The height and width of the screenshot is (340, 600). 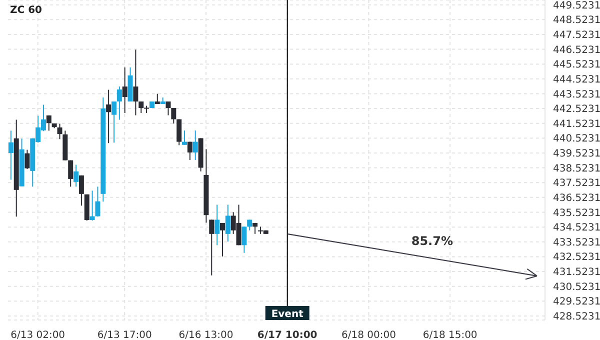 I want to click on y-tick-label: 443.5231, so click(x=576, y=94).